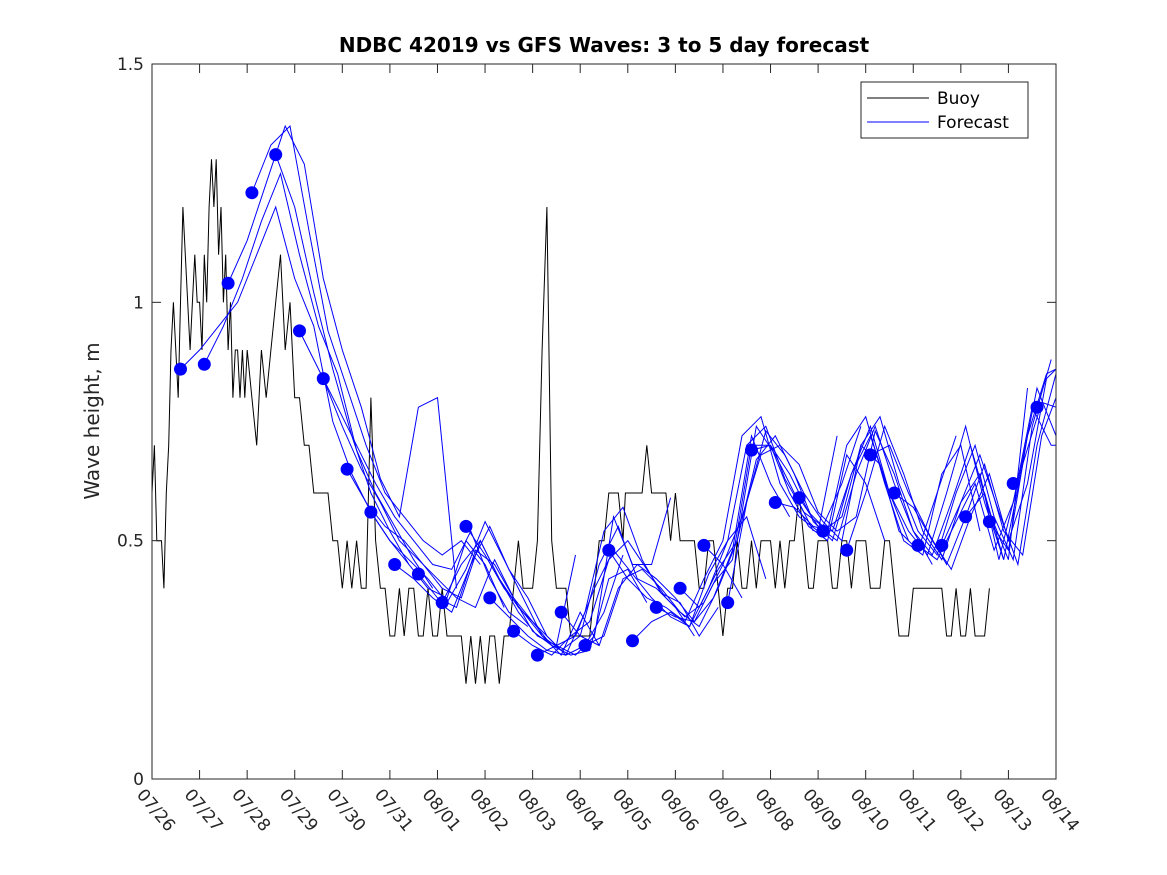 This screenshot has width=1167, height=875. I want to click on legend-box, so click(944, 110).